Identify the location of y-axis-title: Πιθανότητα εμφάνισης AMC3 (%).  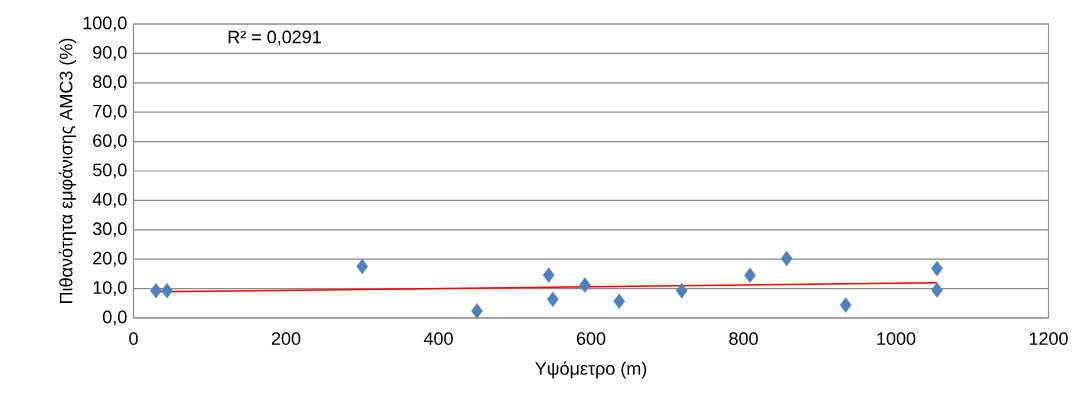
(67, 170).